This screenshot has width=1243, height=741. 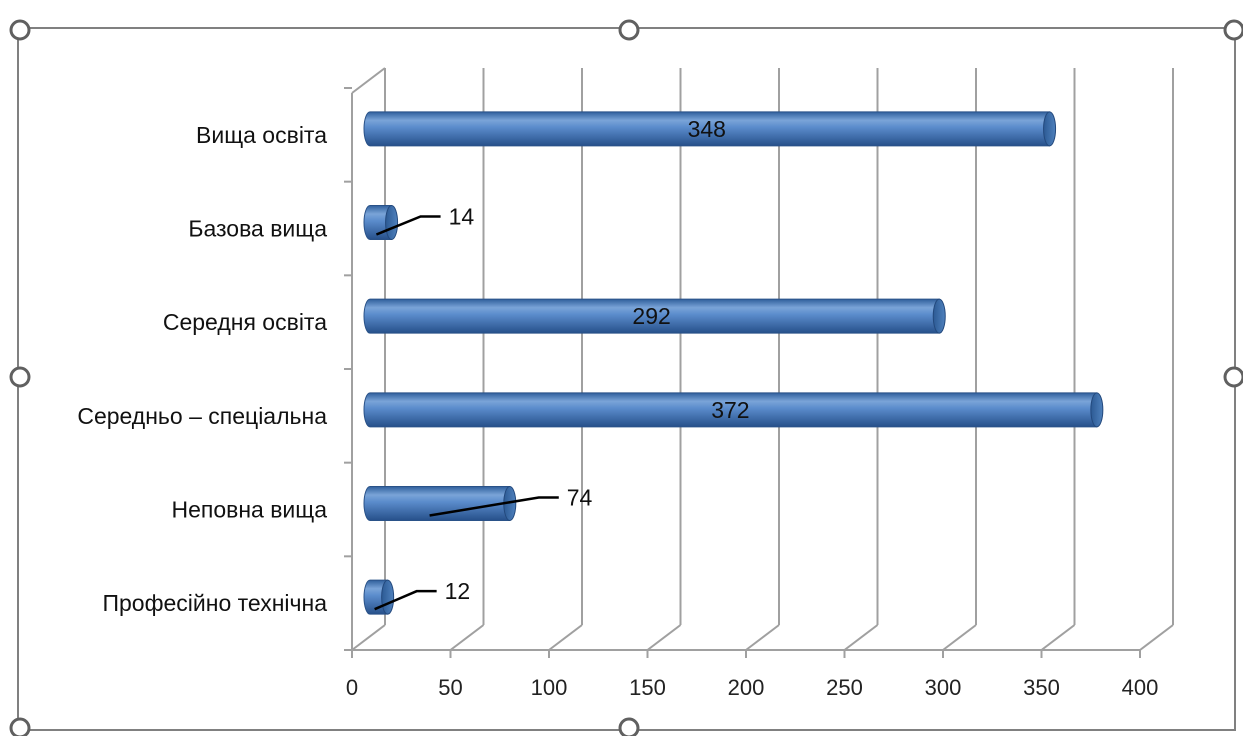 What do you see at coordinates (629, 30) in the screenshot?
I see `resize-handle-top-middle` at bounding box center [629, 30].